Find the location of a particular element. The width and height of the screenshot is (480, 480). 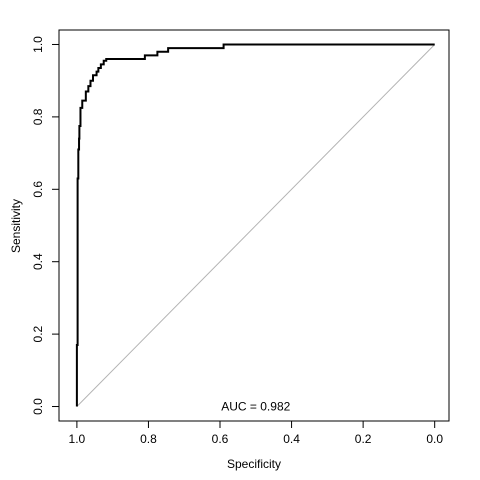

x-axis-title: Specificity is located at coordinates (254, 464).